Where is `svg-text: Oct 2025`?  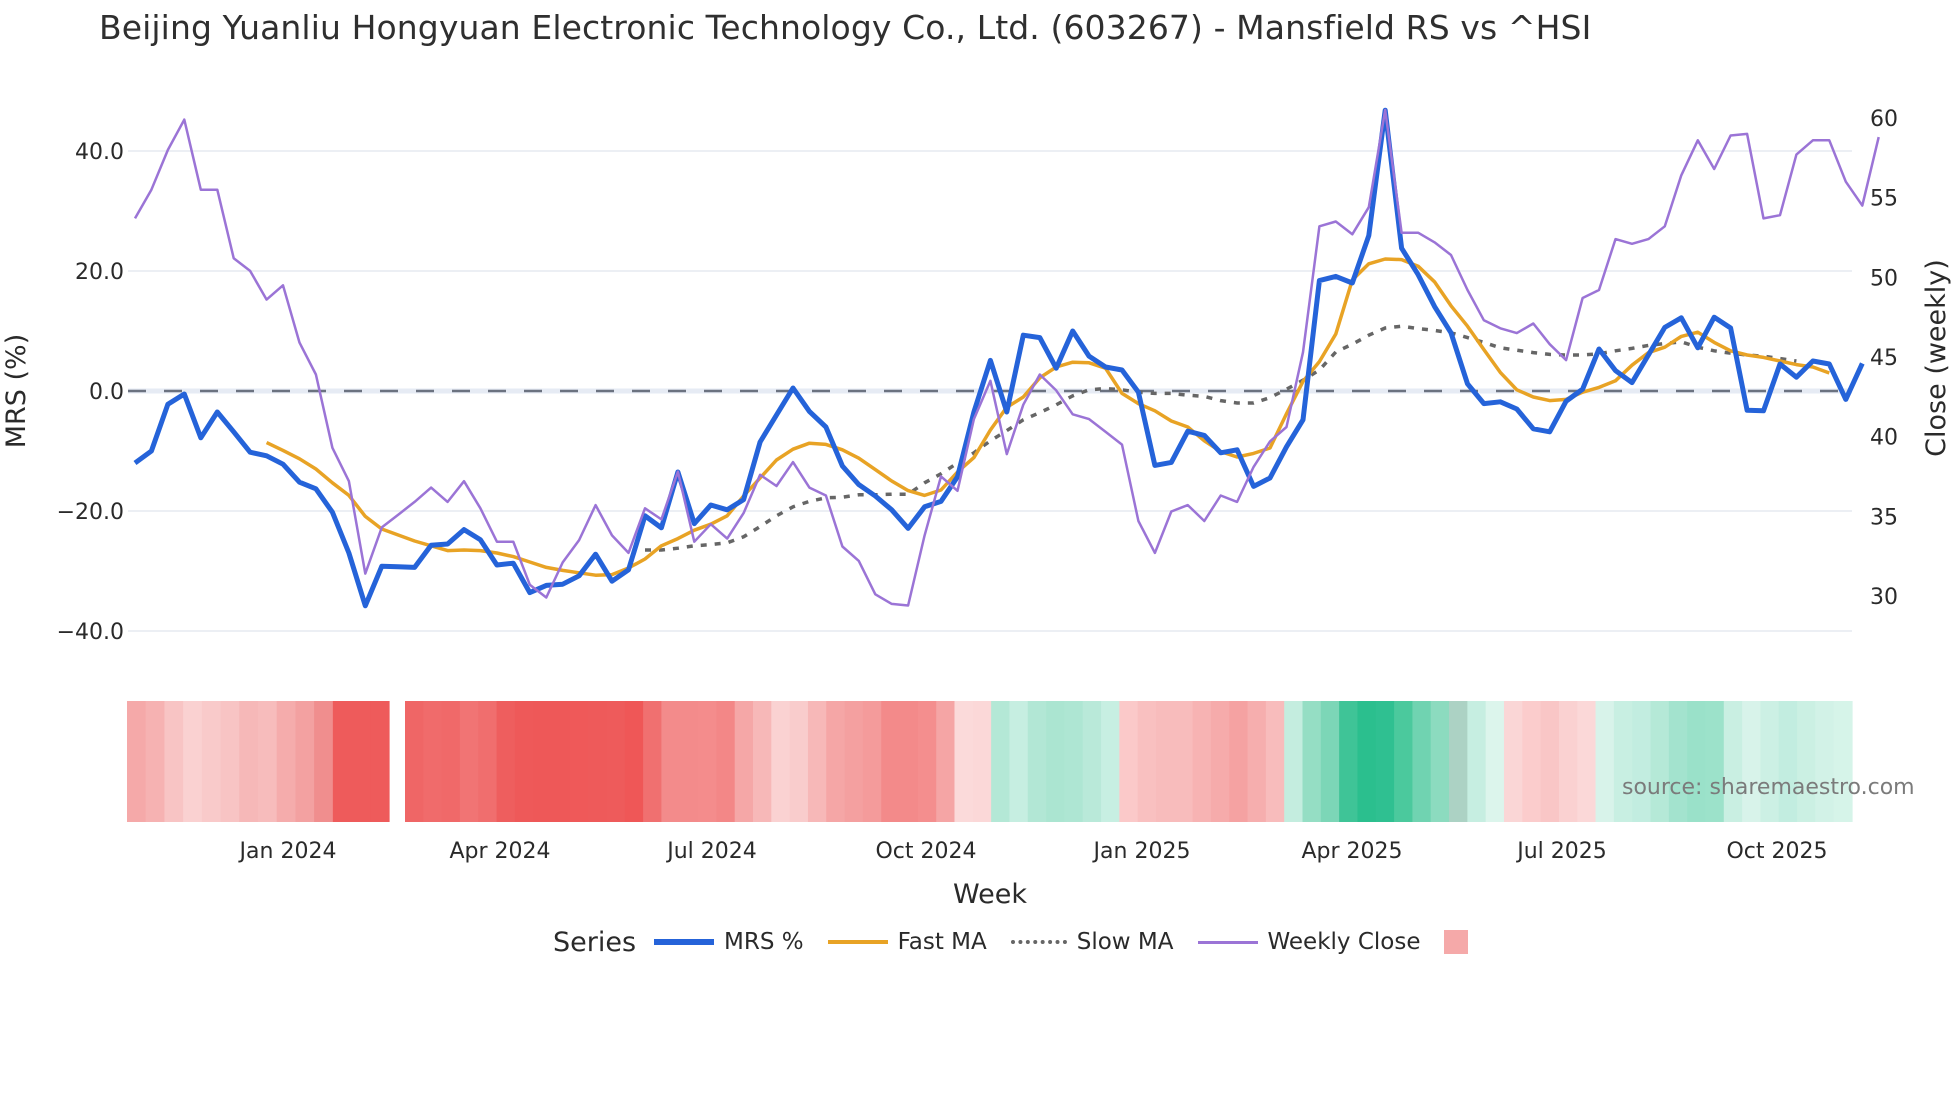 svg-text: Oct 2025 is located at coordinates (1776, 851).